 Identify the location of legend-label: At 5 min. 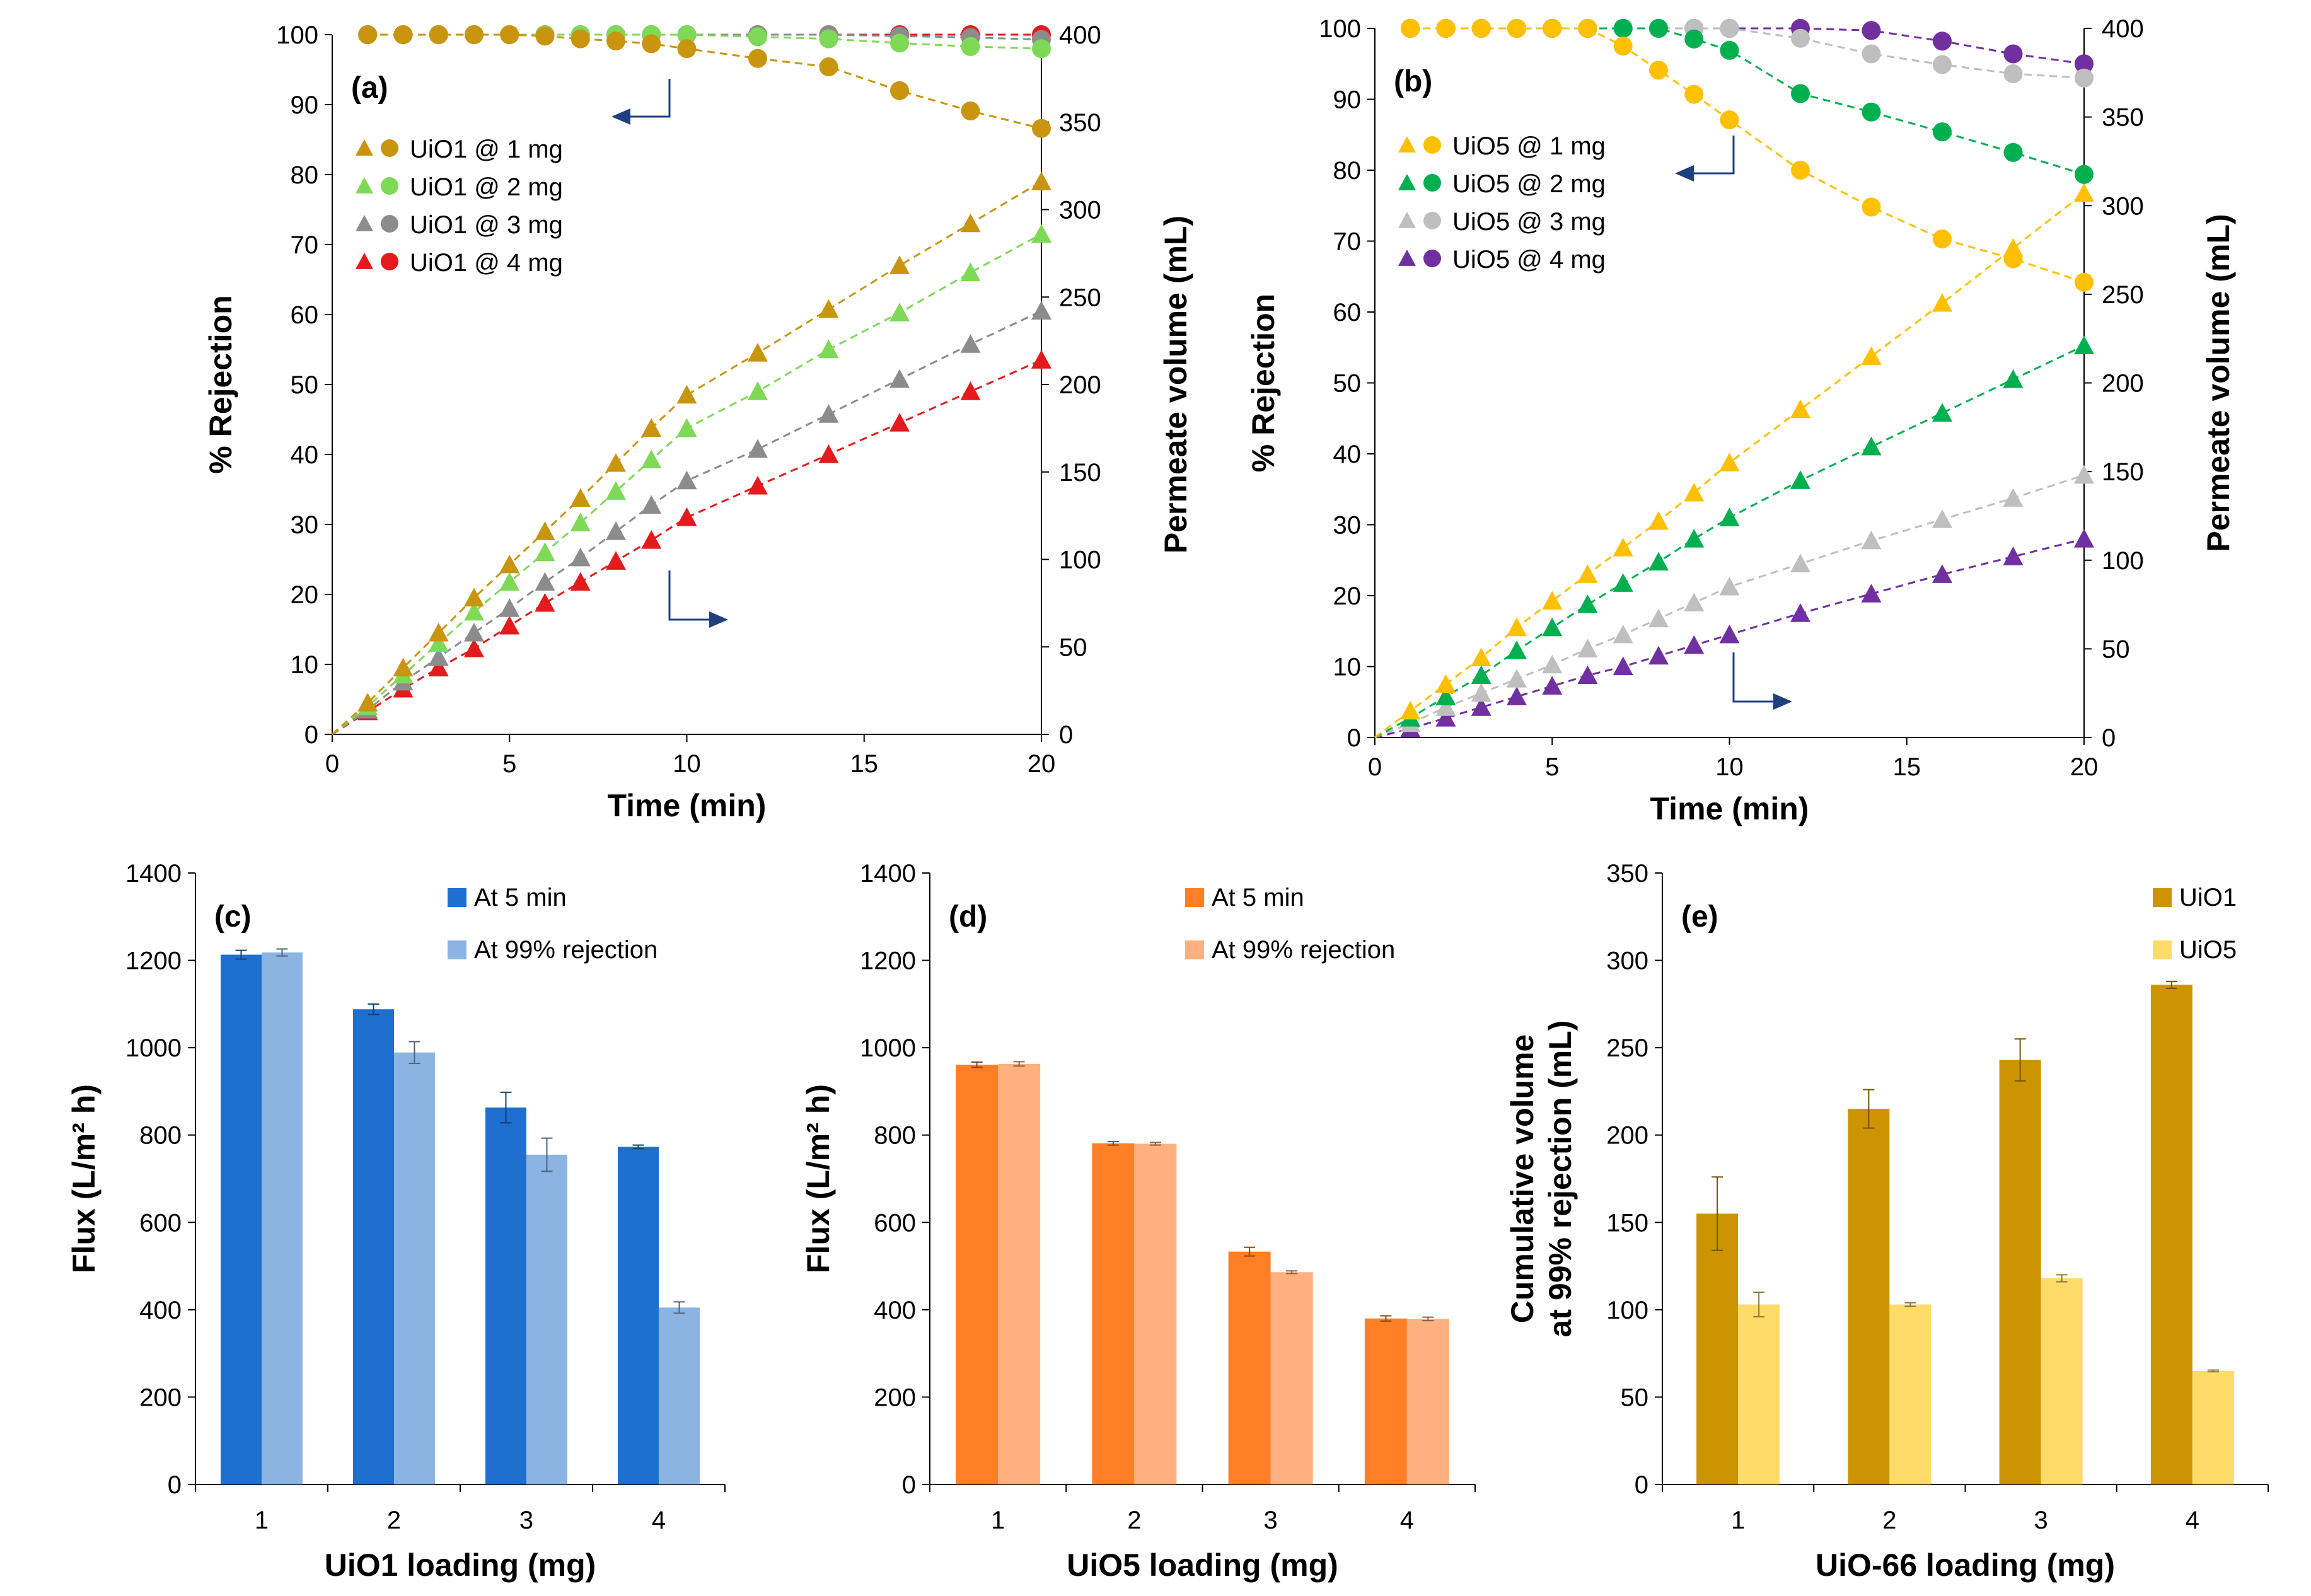
(520, 897).